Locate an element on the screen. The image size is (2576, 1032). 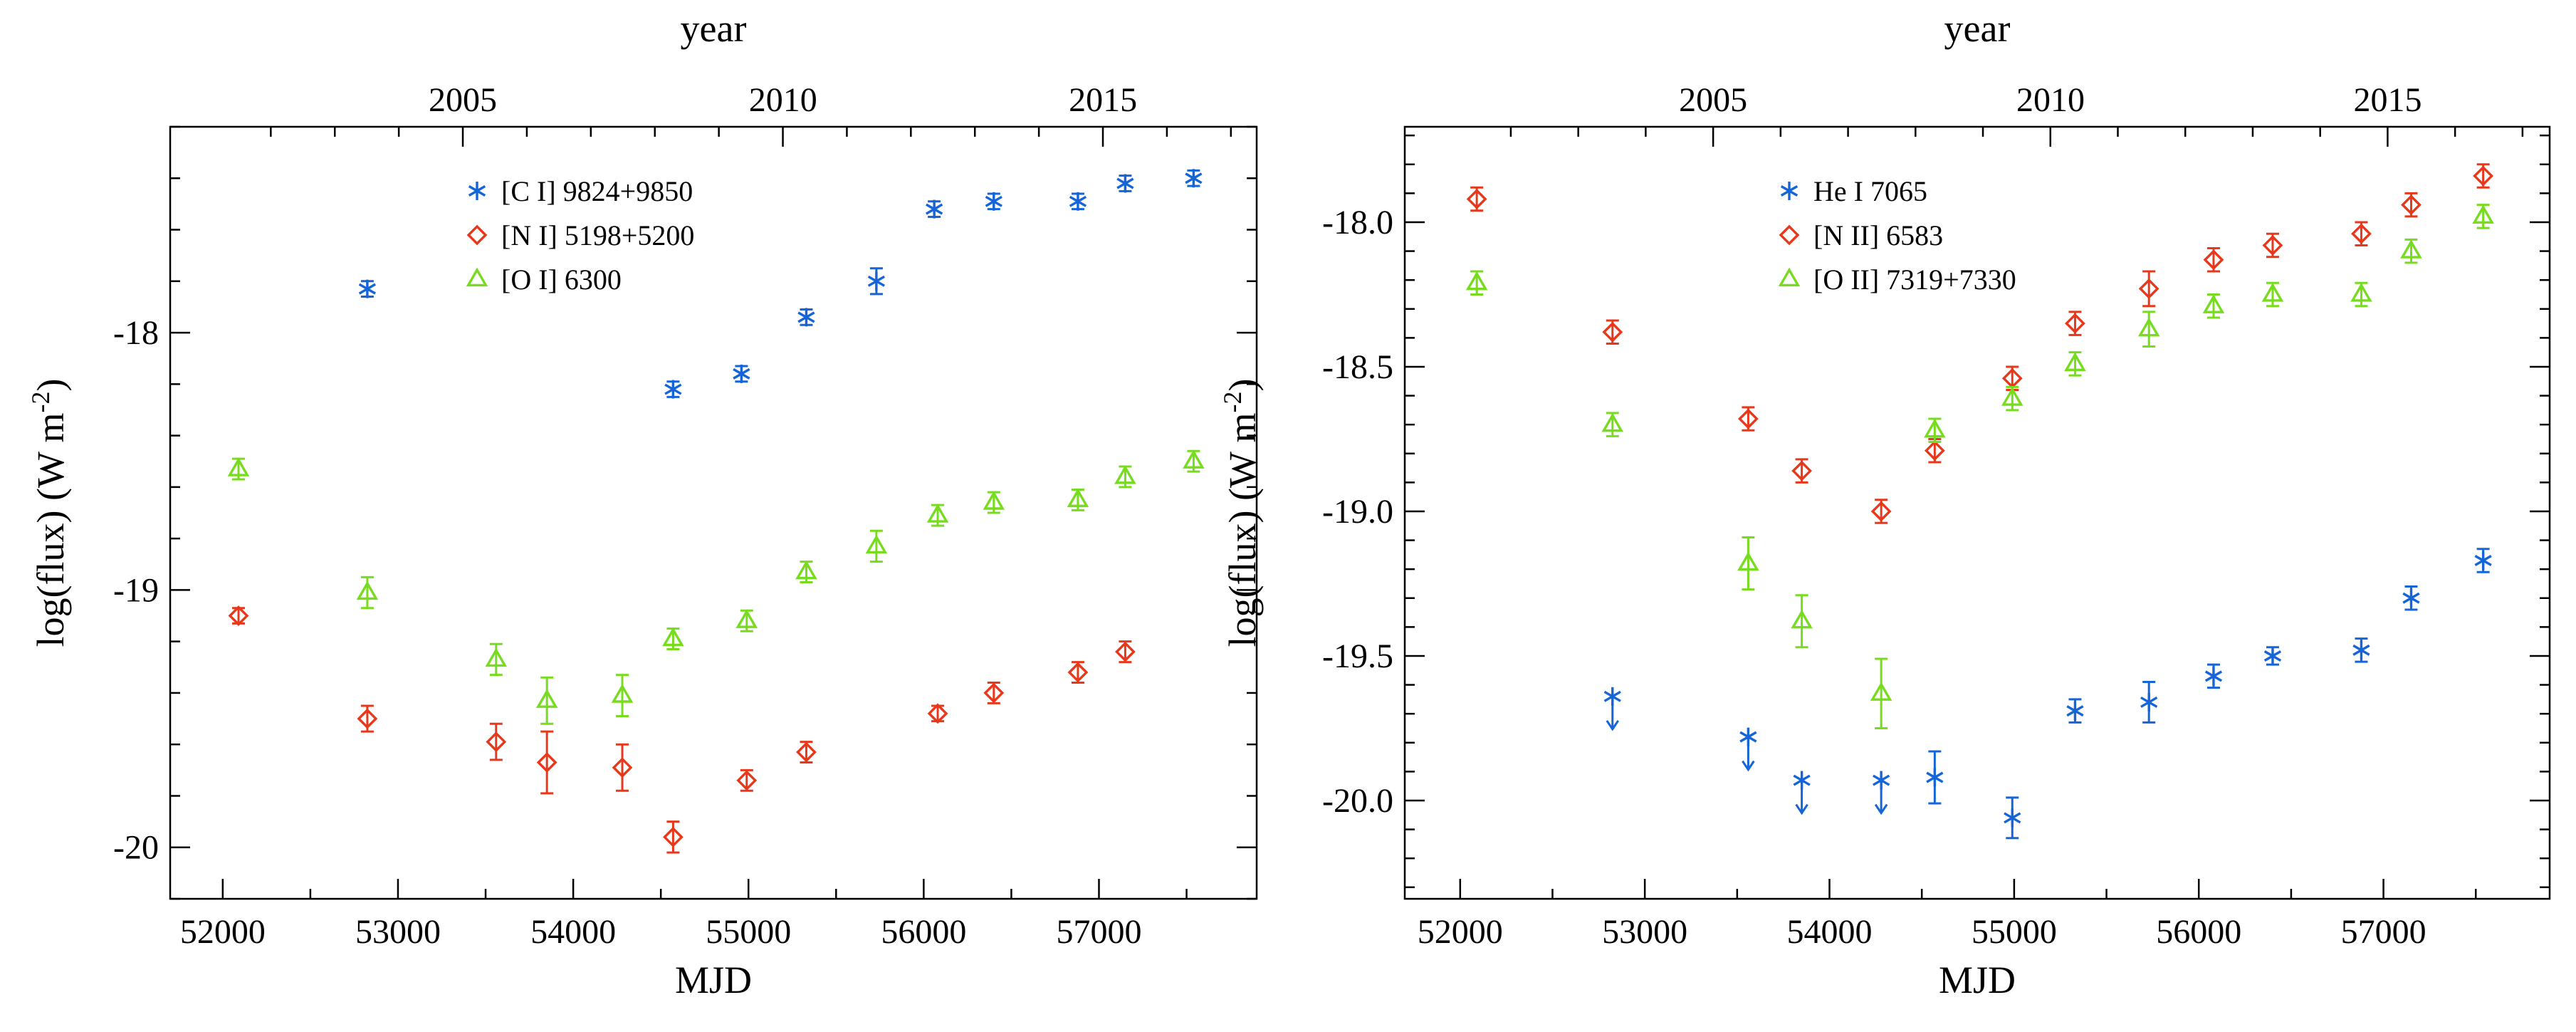
y-axis-label: log(flux) (W m-2) is located at coordinates (49, 513).